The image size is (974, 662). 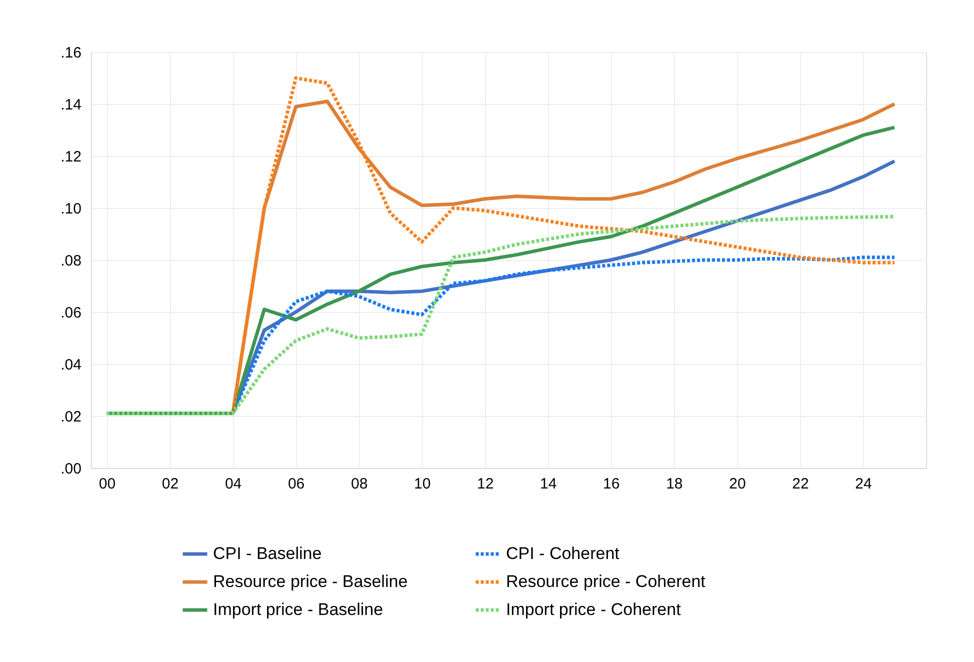 What do you see at coordinates (170, 484) in the screenshot?
I see `x-tick-label: 02` at bounding box center [170, 484].